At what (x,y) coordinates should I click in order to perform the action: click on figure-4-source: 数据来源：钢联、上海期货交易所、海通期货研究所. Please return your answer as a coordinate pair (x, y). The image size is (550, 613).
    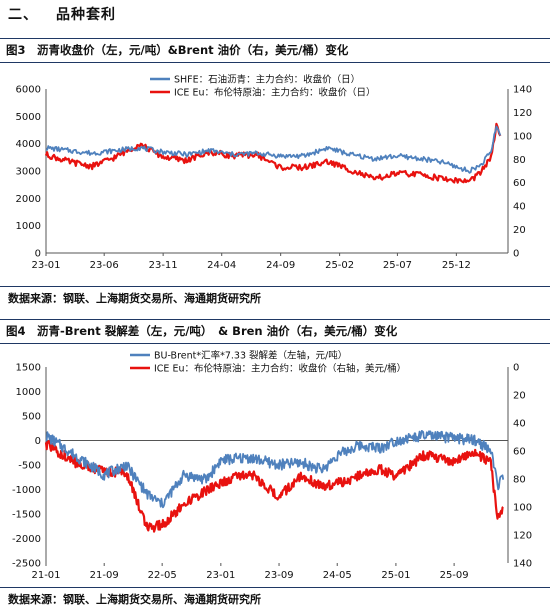
    Looking at the image, I should click on (134, 599).